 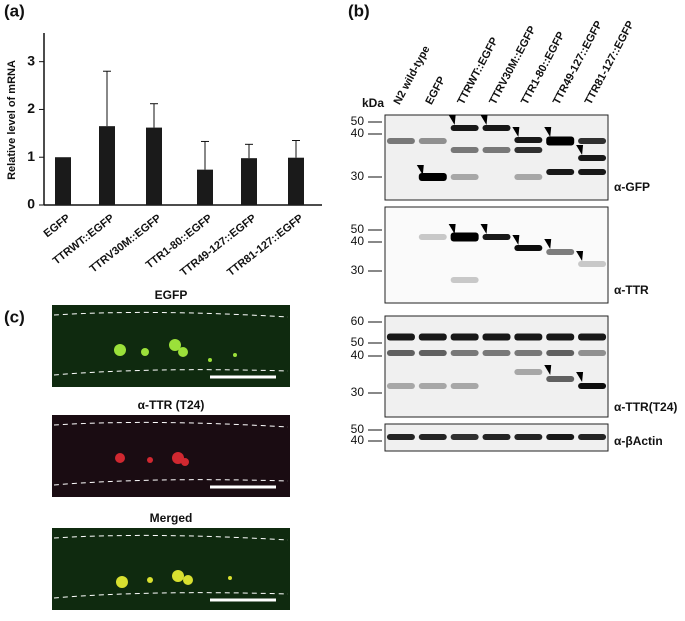 What do you see at coordinates (638, 441) in the screenshot?
I see `antibody-label: α-βActin` at bounding box center [638, 441].